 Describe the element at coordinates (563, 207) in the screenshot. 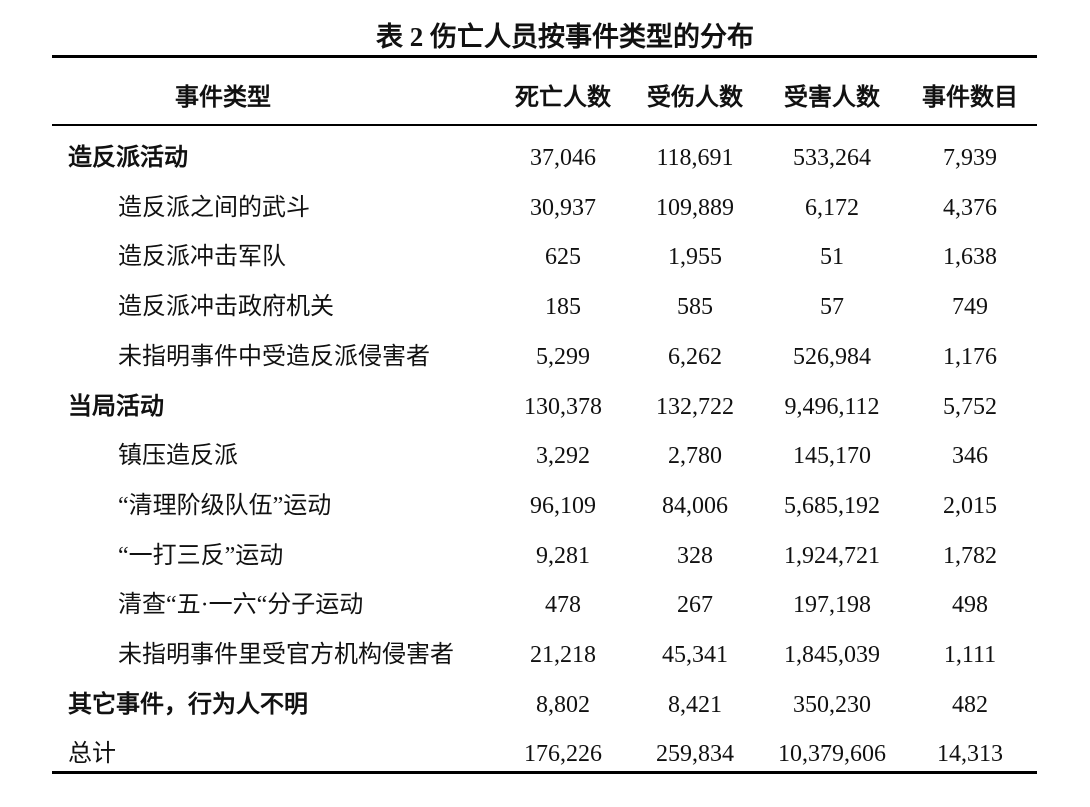

I see `cell: 30,937` at that location.